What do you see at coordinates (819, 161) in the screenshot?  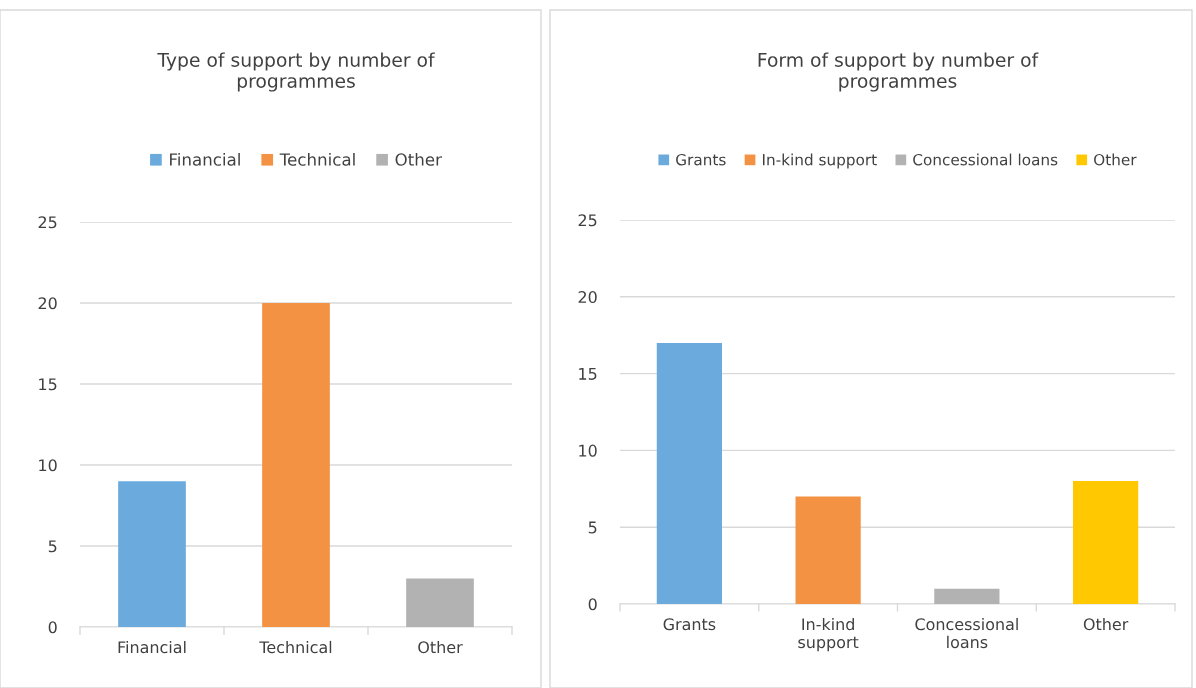 I see `legend-label: In-kind support` at bounding box center [819, 161].